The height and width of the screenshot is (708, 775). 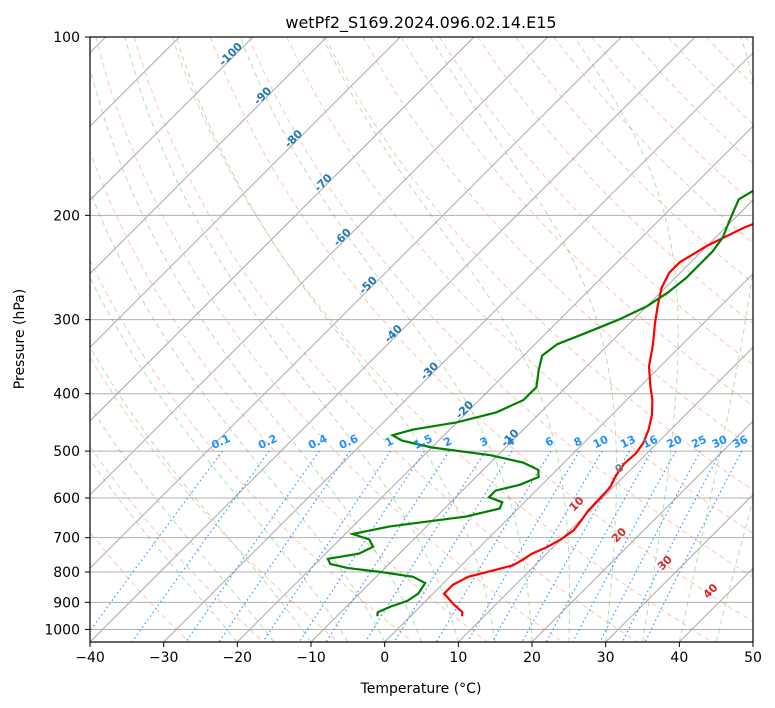 What do you see at coordinates (66, 395) in the screenshot?
I see `y-tick-label: 400` at bounding box center [66, 395].